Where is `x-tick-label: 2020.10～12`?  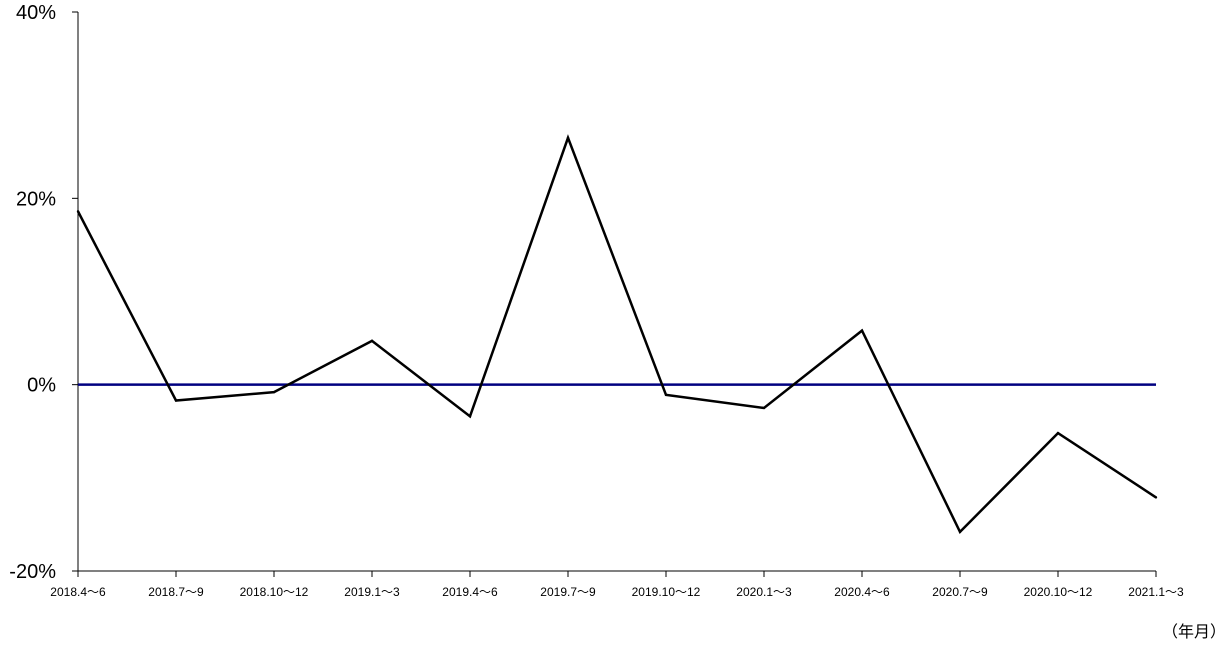
x-tick-label: 2020.10～12 is located at coordinates (1058, 592).